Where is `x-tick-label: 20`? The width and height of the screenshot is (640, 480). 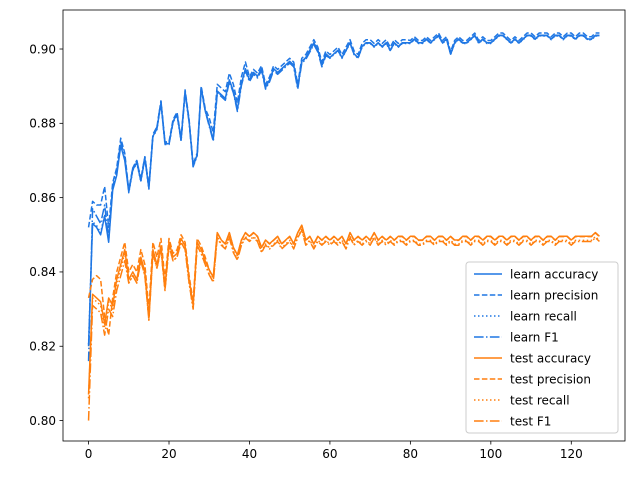 x-tick-label: 20 is located at coordinates (168, 454).